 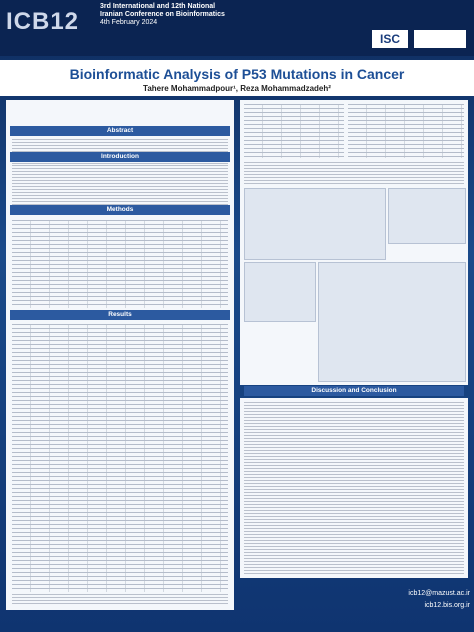 What do you see at coordinates (120, 210) in the screenshot?
I see `section-heading: Methods` at bounding box center [120, 210].